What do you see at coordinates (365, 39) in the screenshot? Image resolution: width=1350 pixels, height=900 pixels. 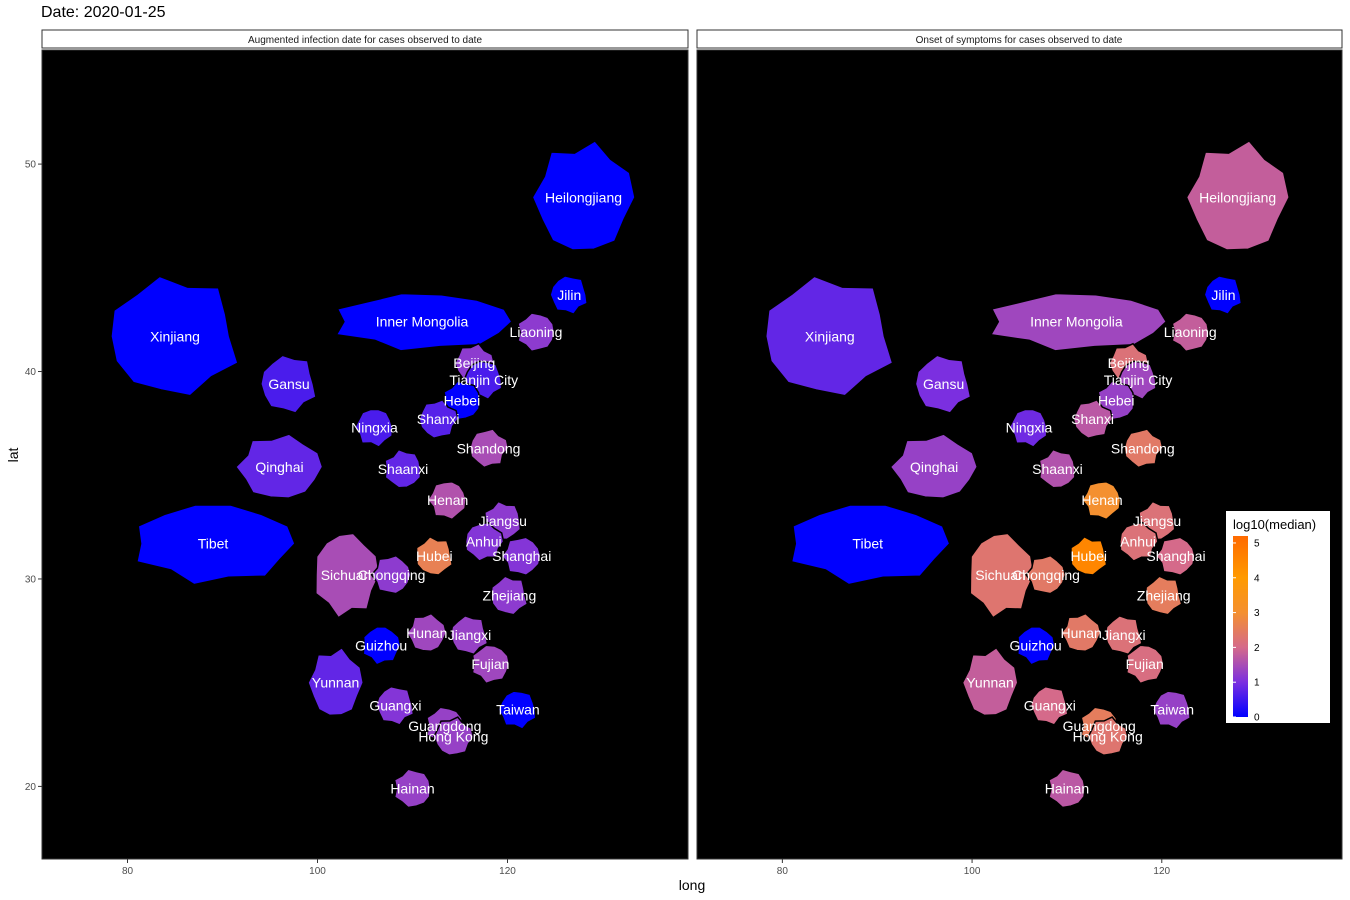 I see `strip-left` at bounding box center [365, 39].